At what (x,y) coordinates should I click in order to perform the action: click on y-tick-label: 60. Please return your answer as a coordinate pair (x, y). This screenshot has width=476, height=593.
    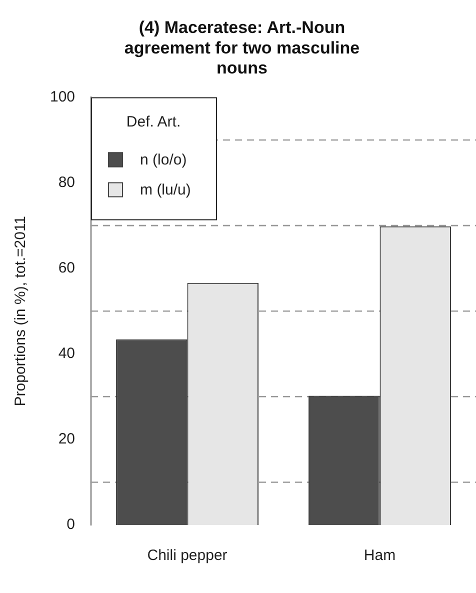
    Looking at the image, I should click on (67, 267).